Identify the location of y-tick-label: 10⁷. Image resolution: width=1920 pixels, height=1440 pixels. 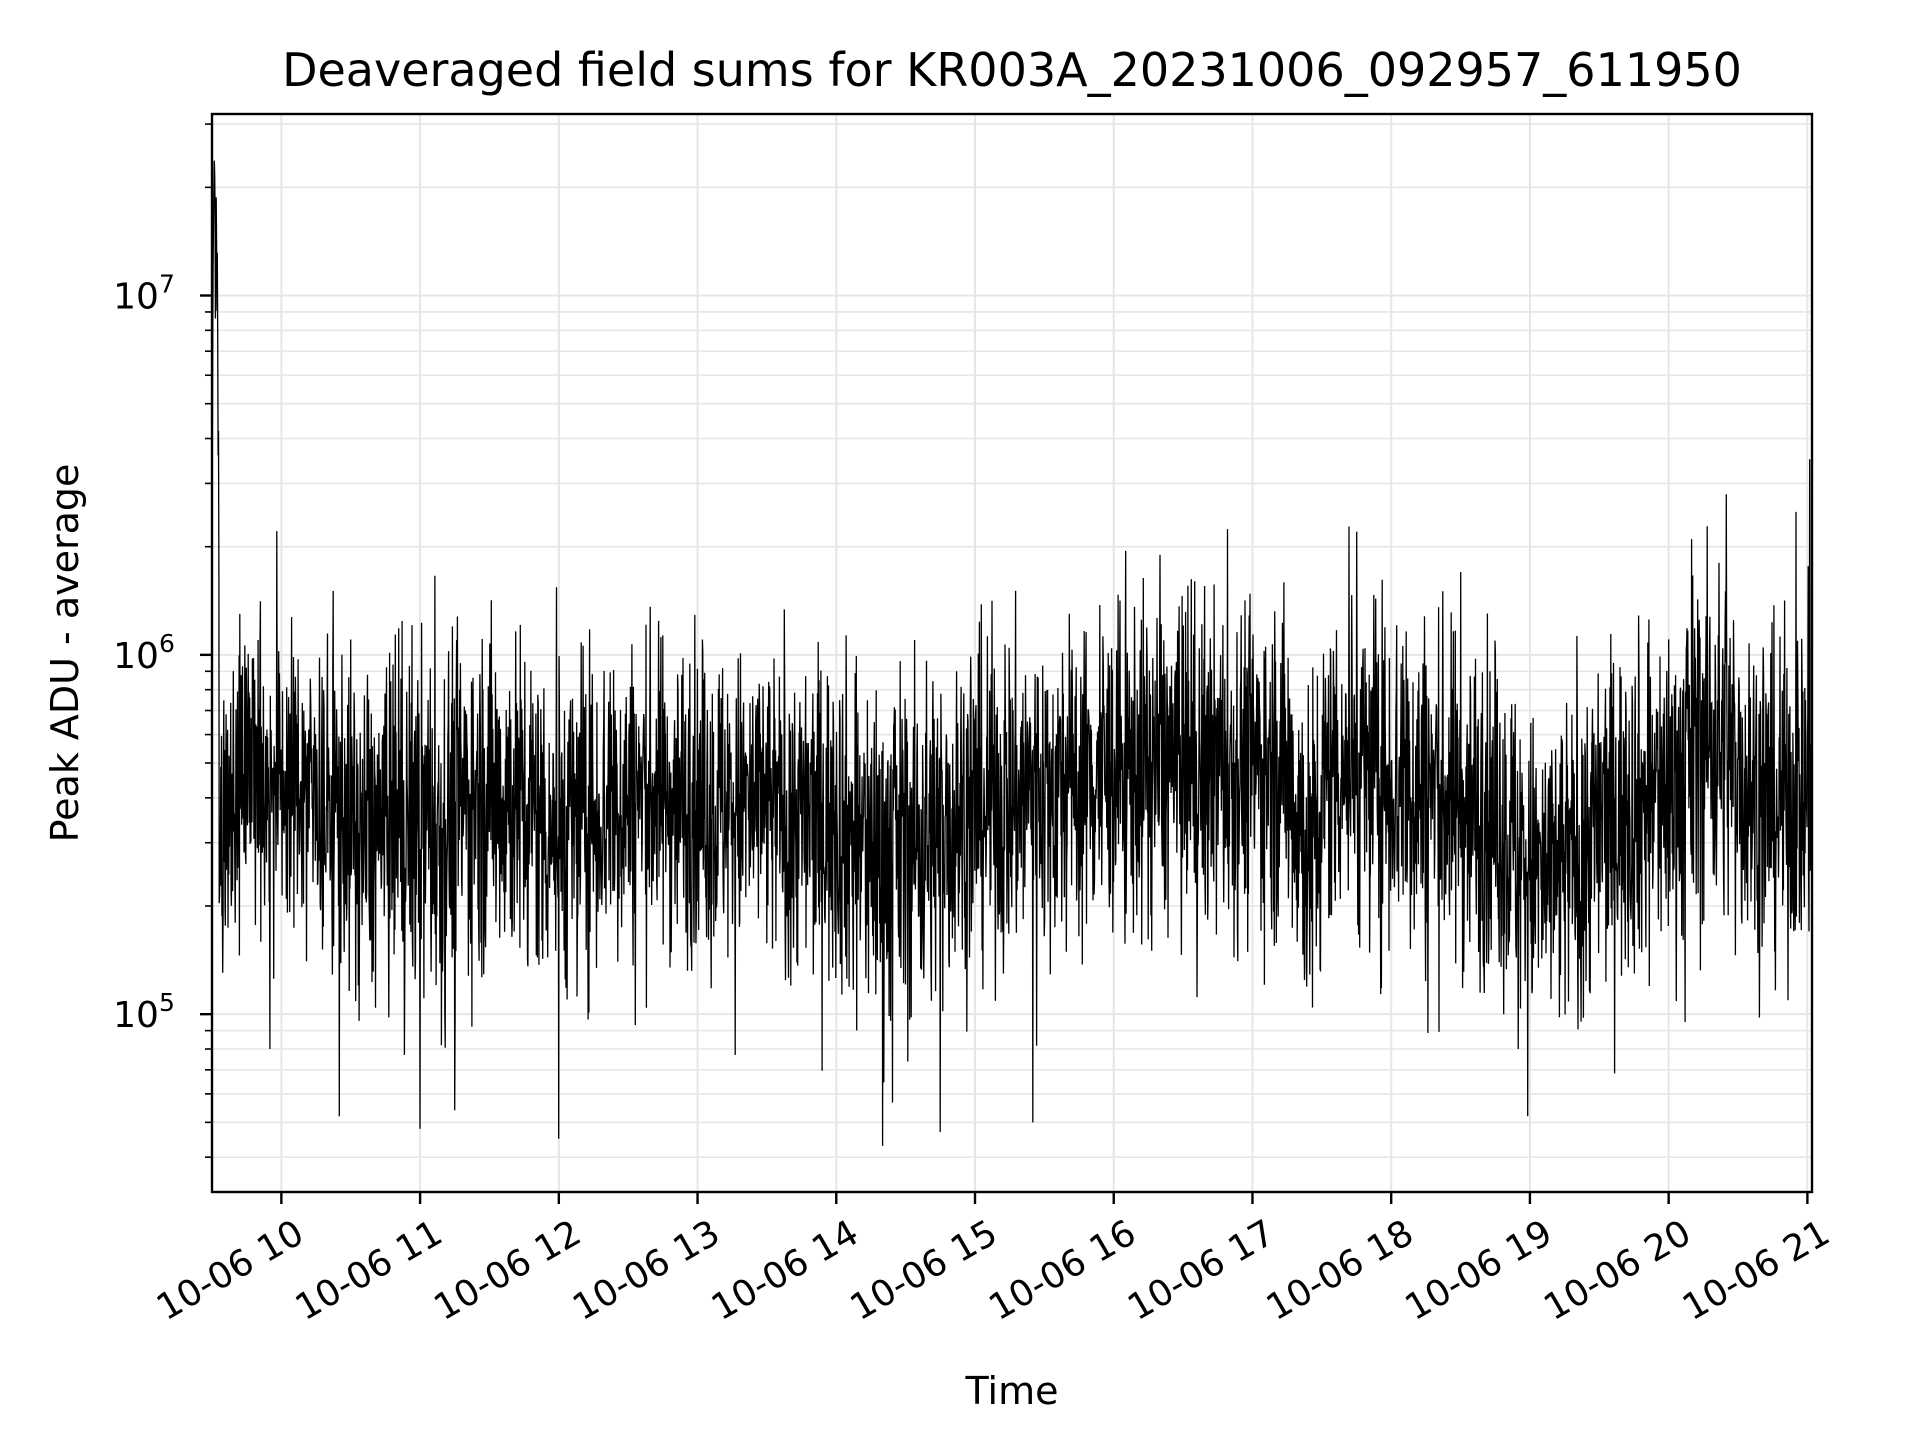
(144, 294).